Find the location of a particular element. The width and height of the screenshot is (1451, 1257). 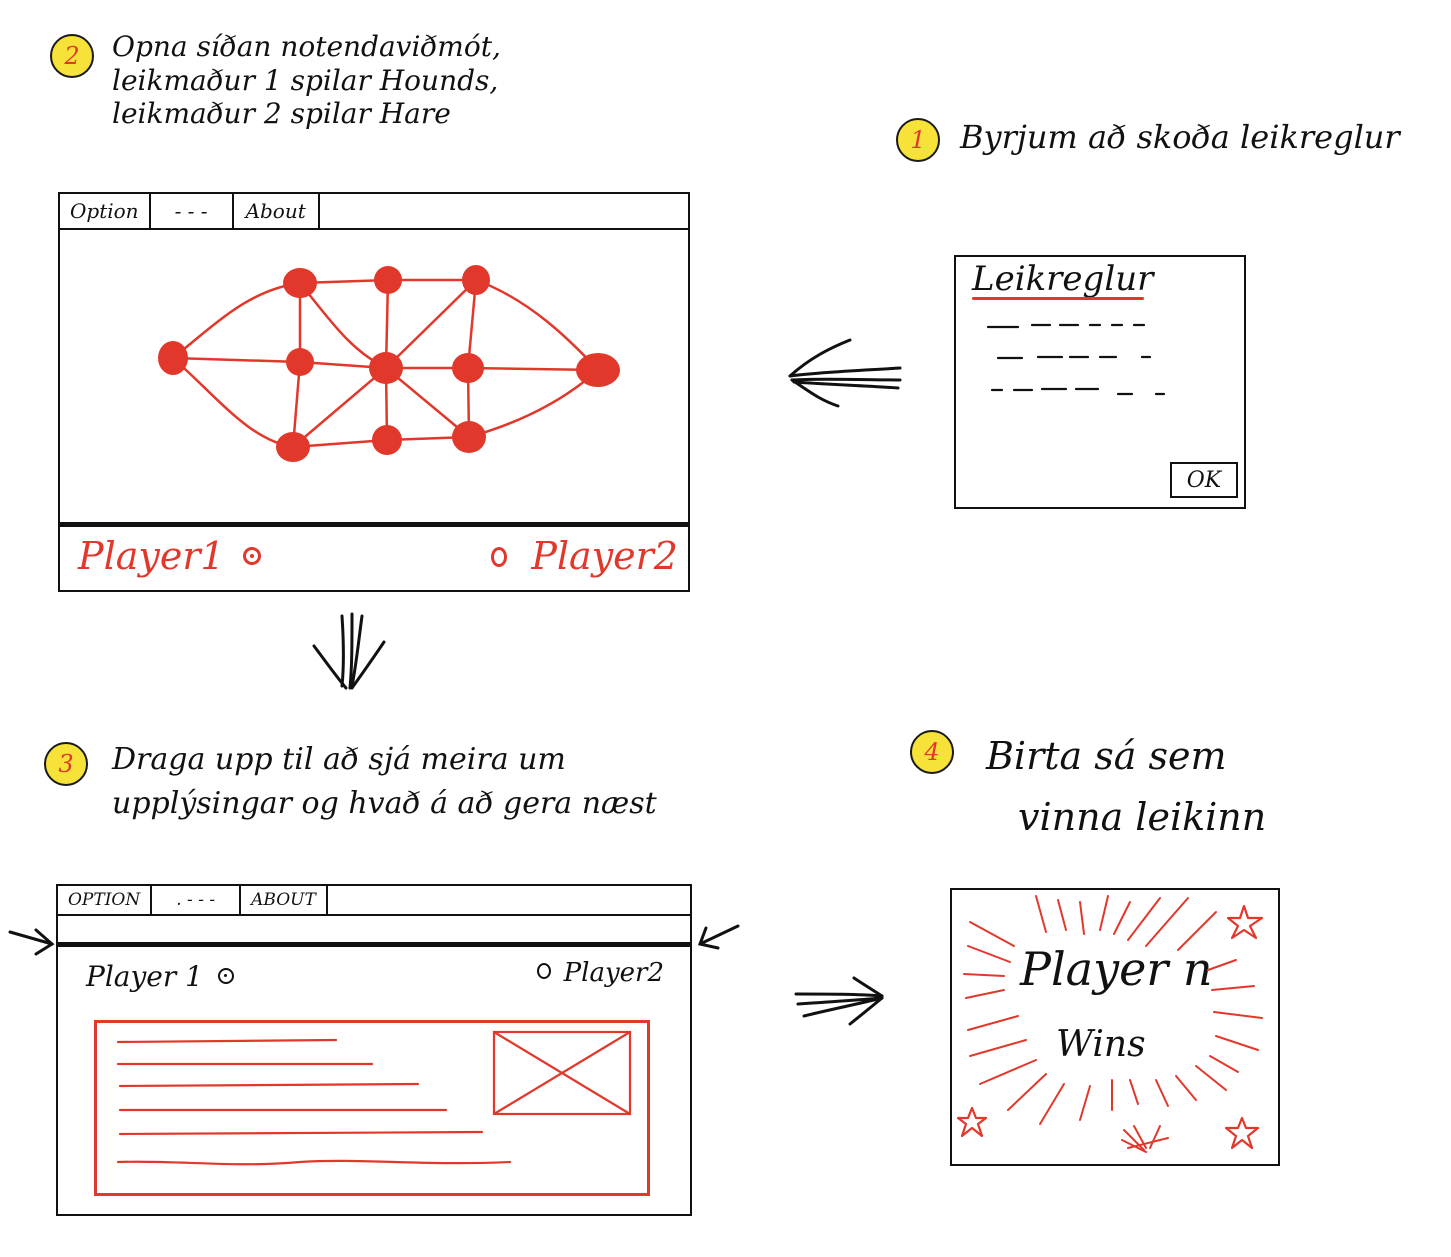

player2-label: Player2 is located at coordinates (584, 556).